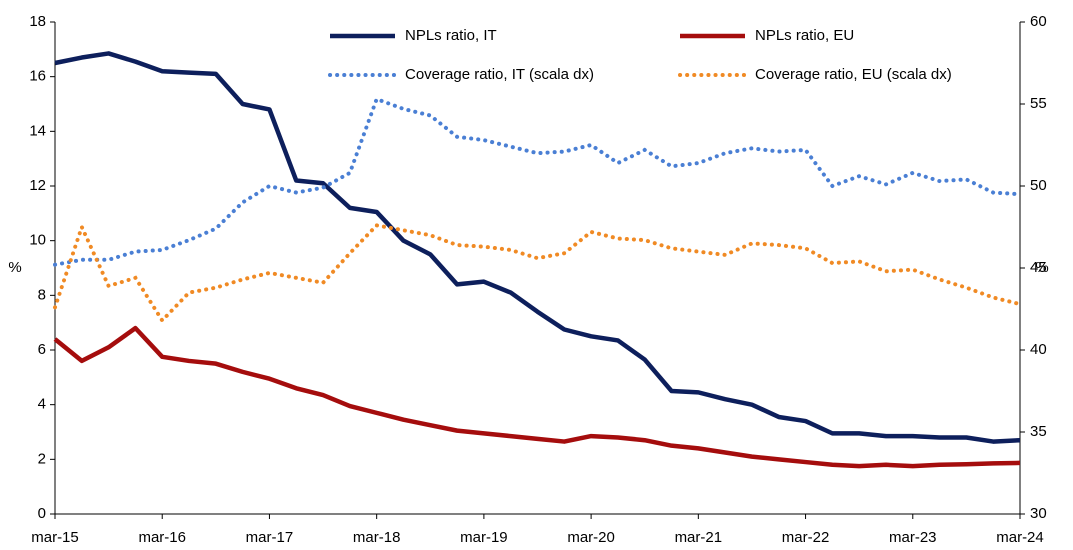 This screenshot has width=1073, height=550. What do you see at coordinates (55, 537) in the screenshot?
I see `x-tick-label: mar-15` at bounding box center [55, 537].